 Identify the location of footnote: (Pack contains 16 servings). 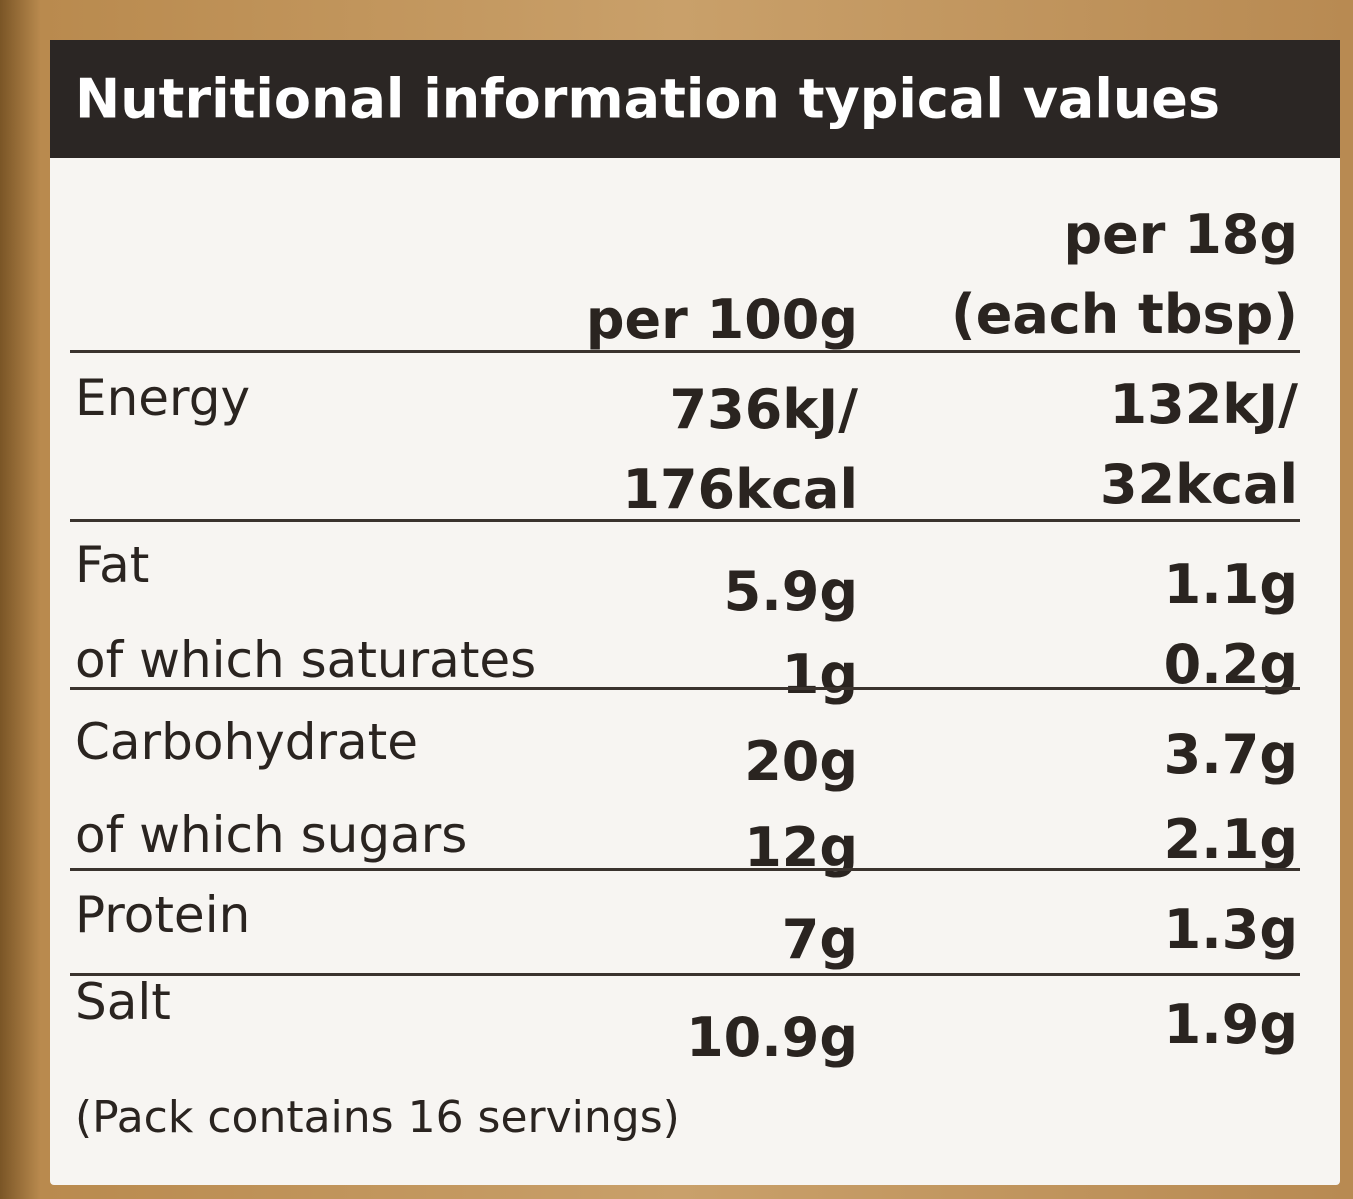
(377, 1117).